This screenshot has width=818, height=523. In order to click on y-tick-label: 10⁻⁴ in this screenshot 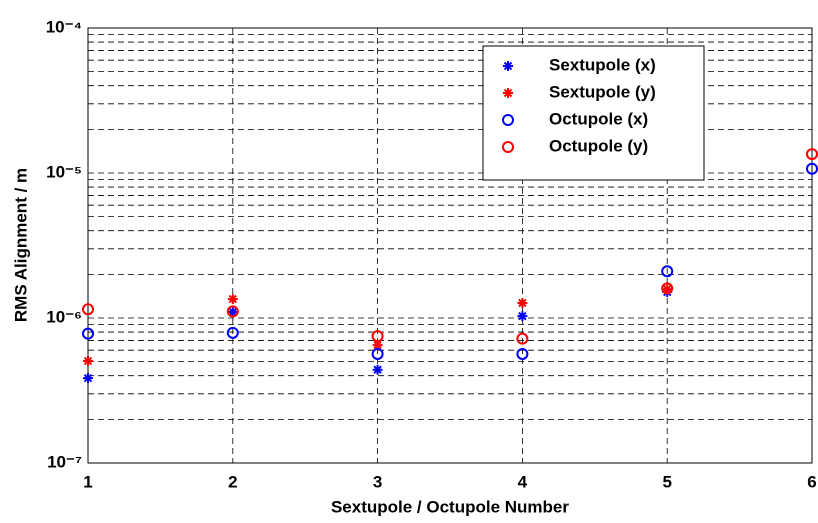, I will do `click(64, 26)`.